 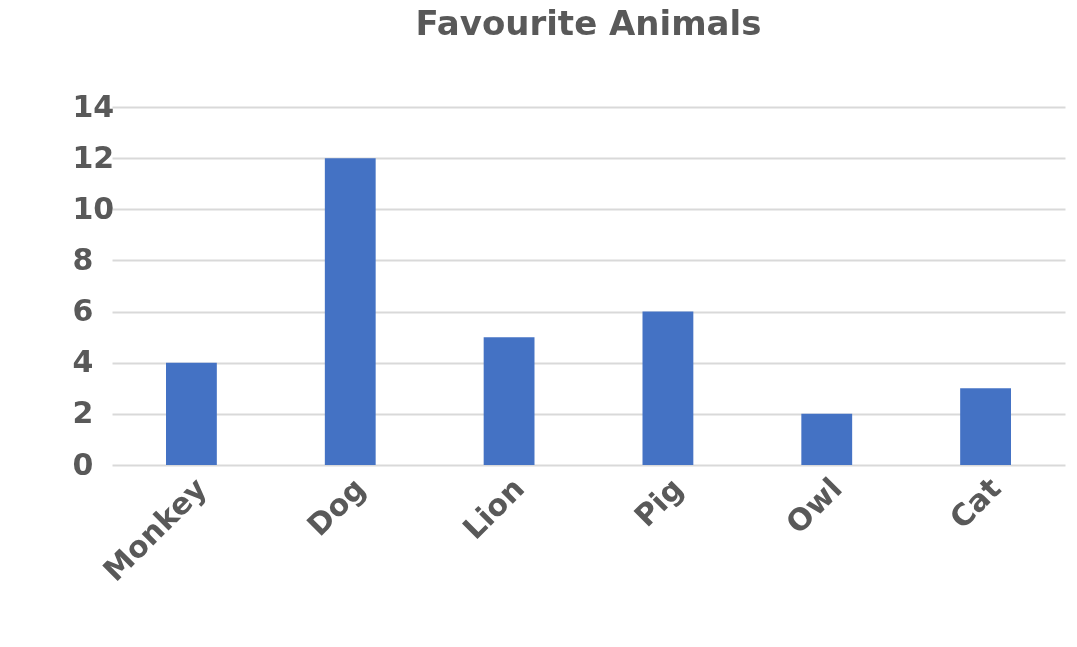 I want to click on y-tick-label: 10, so click(x=93, y=208).